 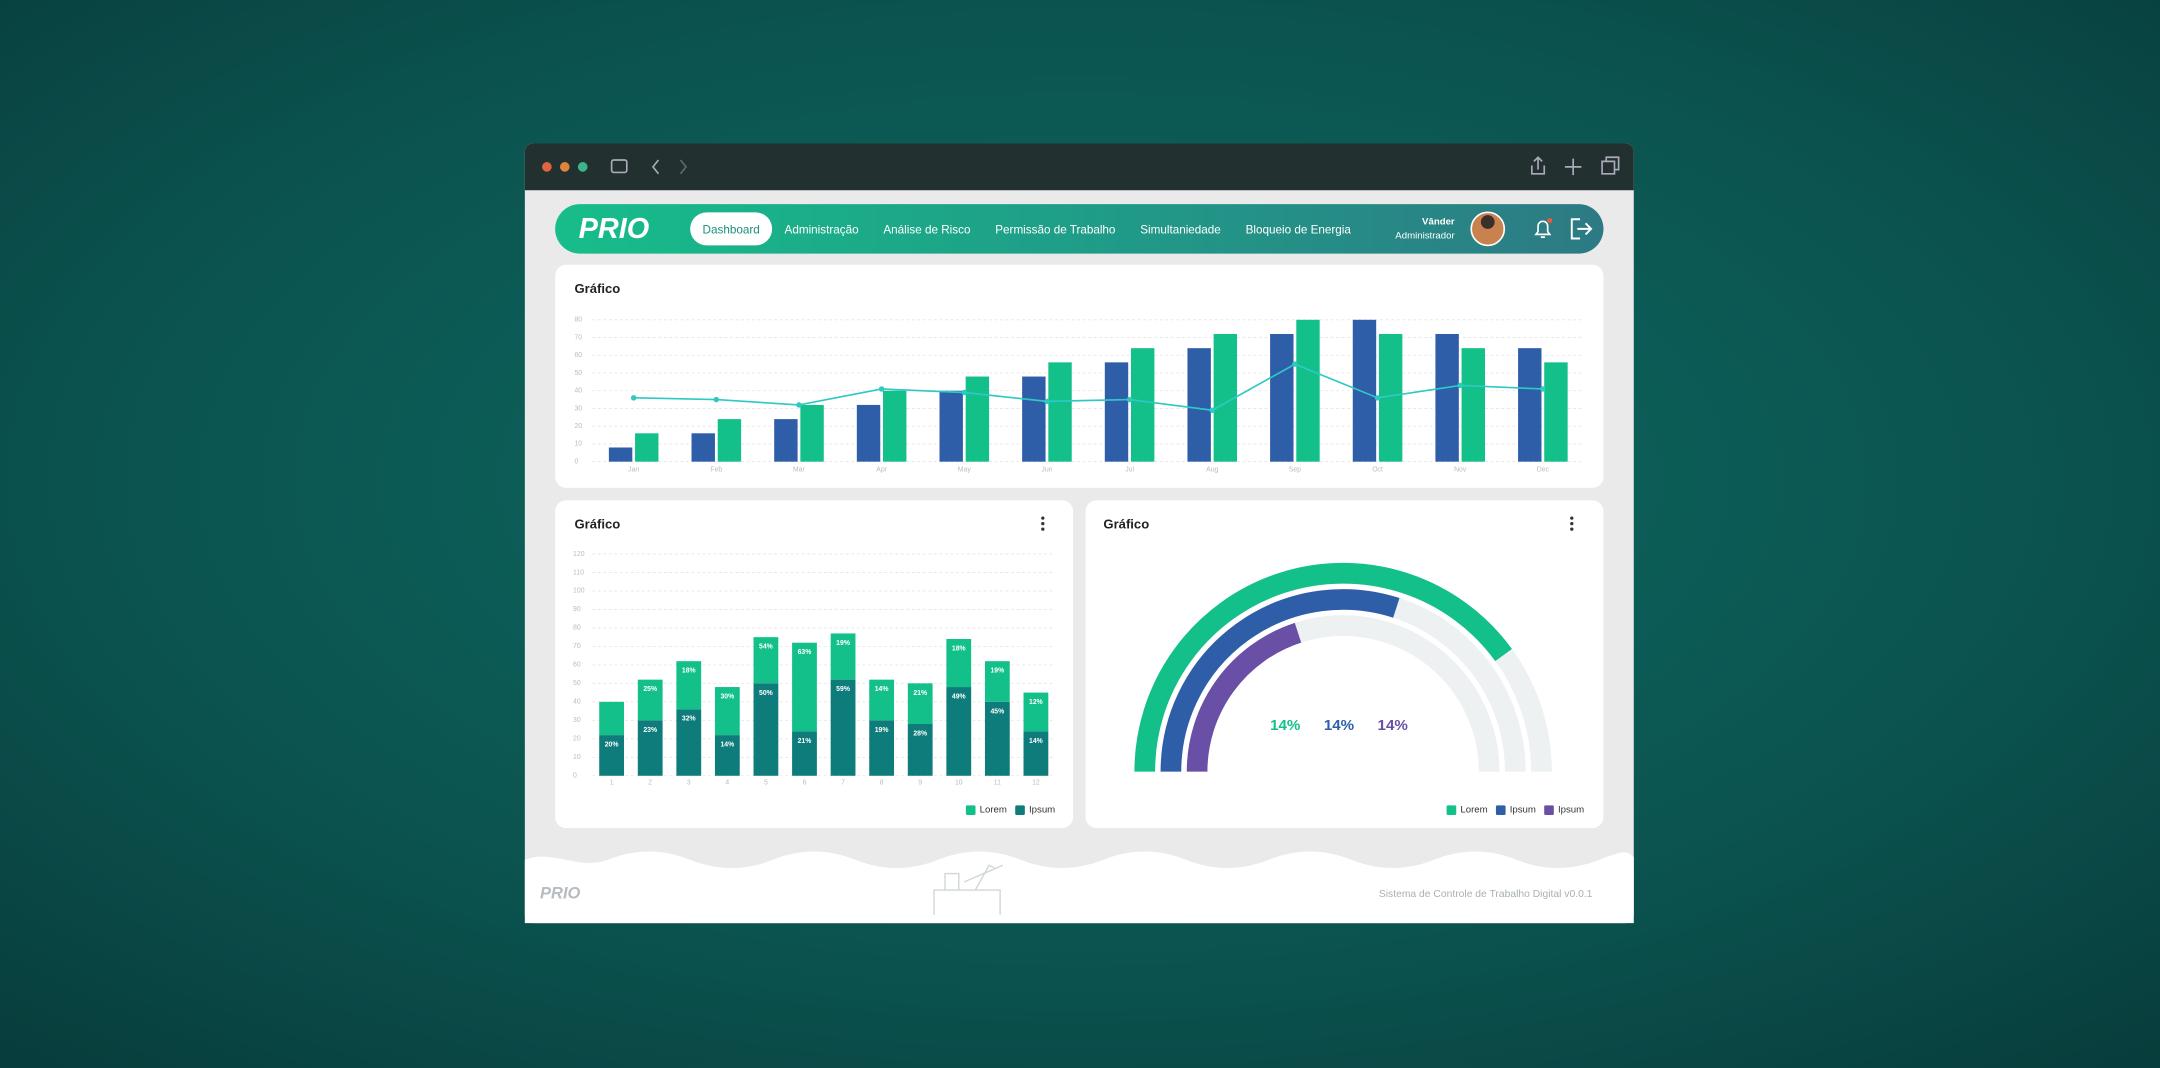 What do you see at coordinates (1438, 222) in the screenshot?
I see `user-name: Vânder` at bounding box center [1438, 222].